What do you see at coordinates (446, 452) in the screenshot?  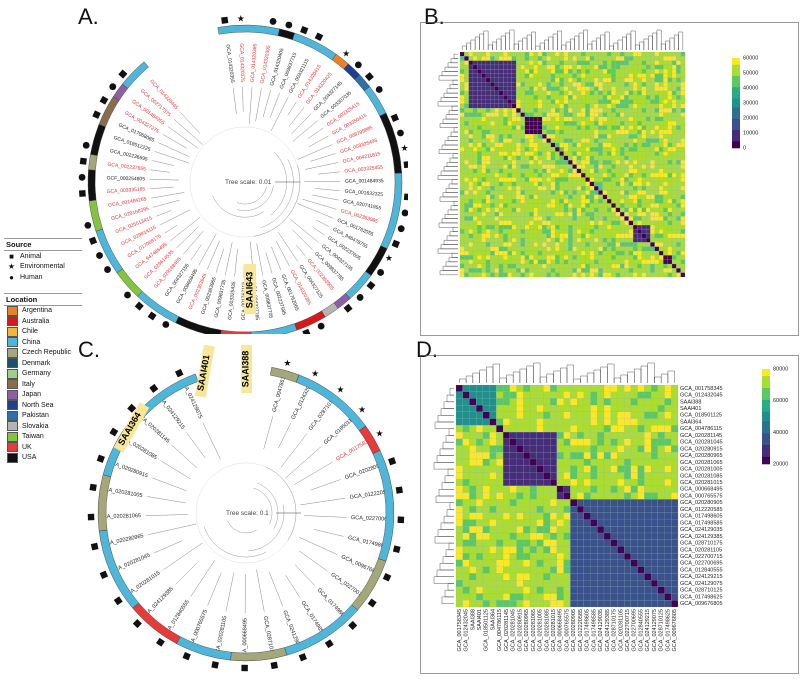 I see `dendrogram-branch-row` at bounding box center [446, 452].